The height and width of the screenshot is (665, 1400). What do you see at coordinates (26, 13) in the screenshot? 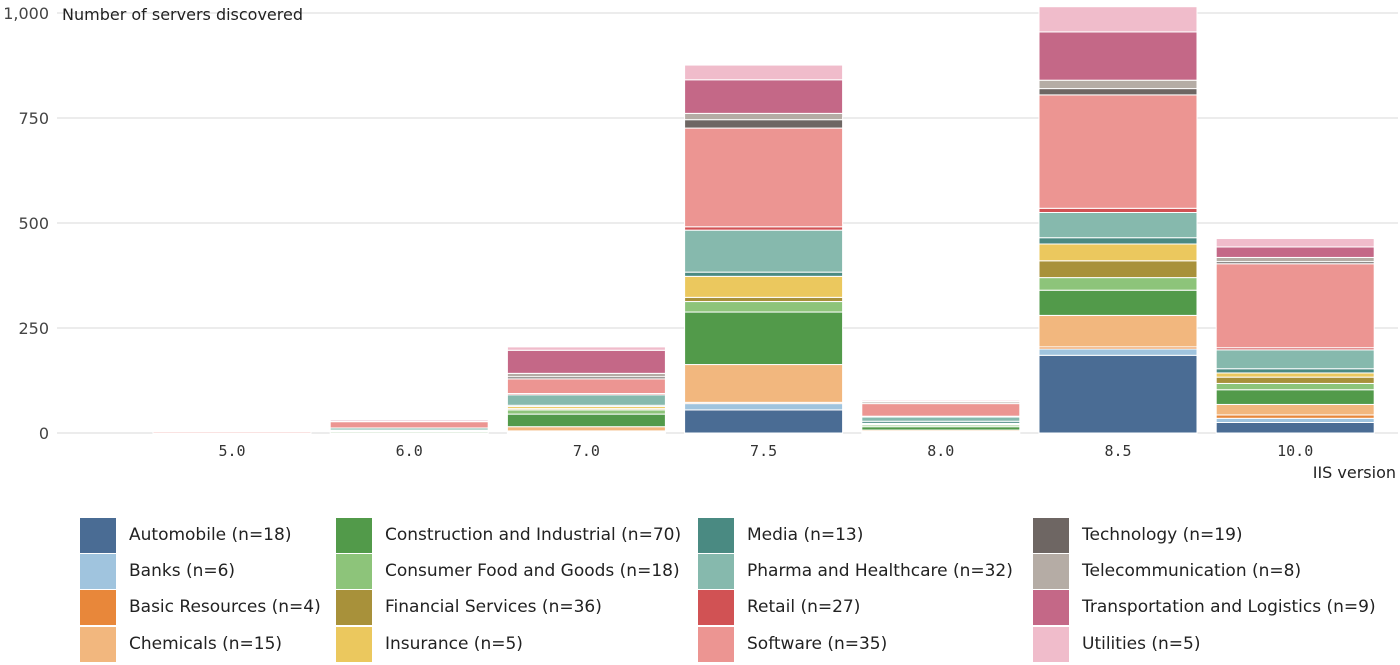
I see `y-tick-label: 1,000` at bounding box center [26, 13].